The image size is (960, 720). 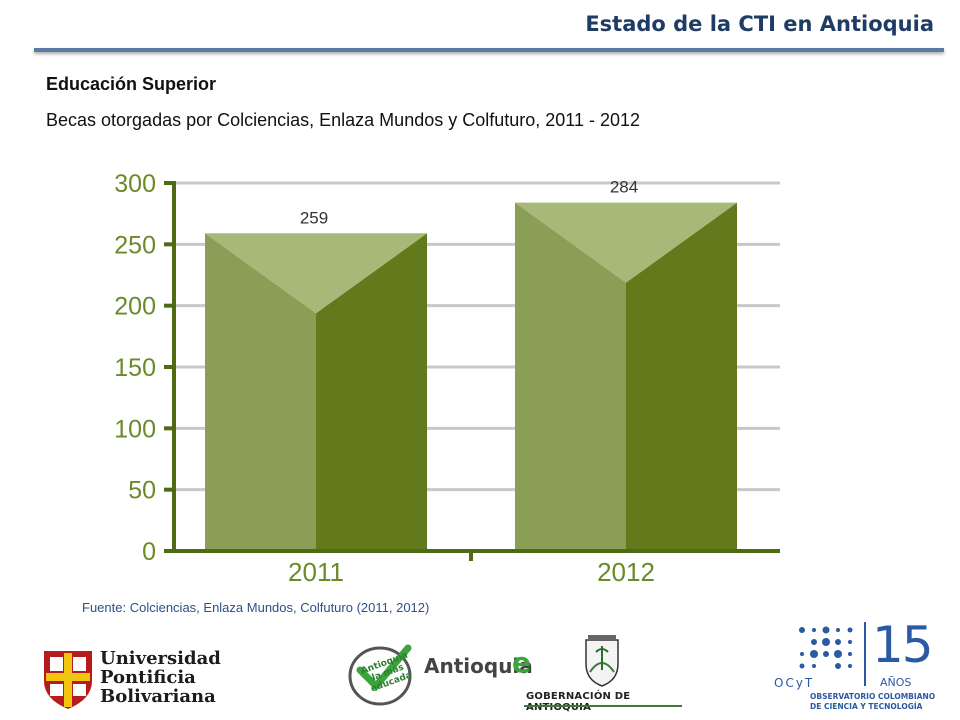 I want to click on data-label: 259, so click(x=314, y=217).